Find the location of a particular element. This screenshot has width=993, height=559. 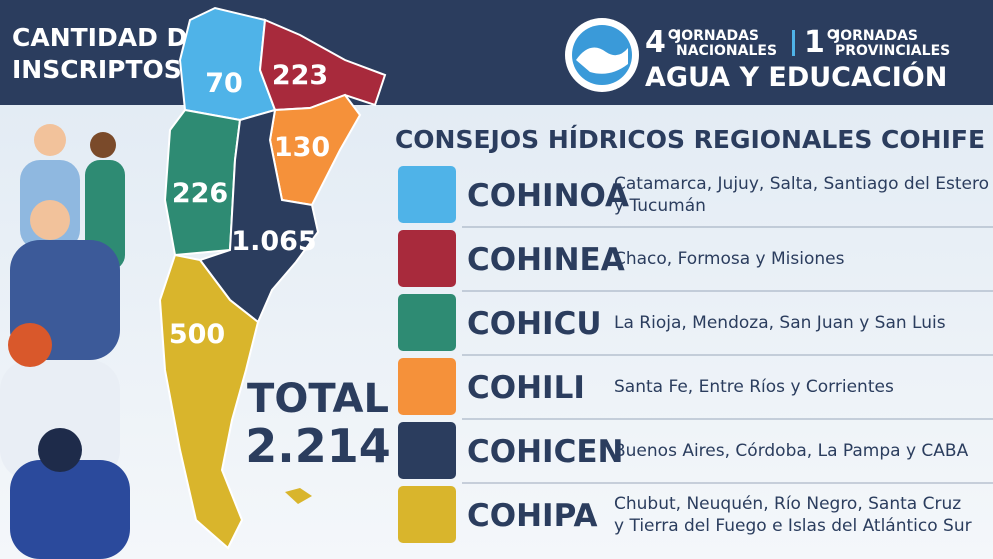

council-provinces: Buenos Aires, Córdoba, La Pampa y CABA is located at coordinates (791, 451).